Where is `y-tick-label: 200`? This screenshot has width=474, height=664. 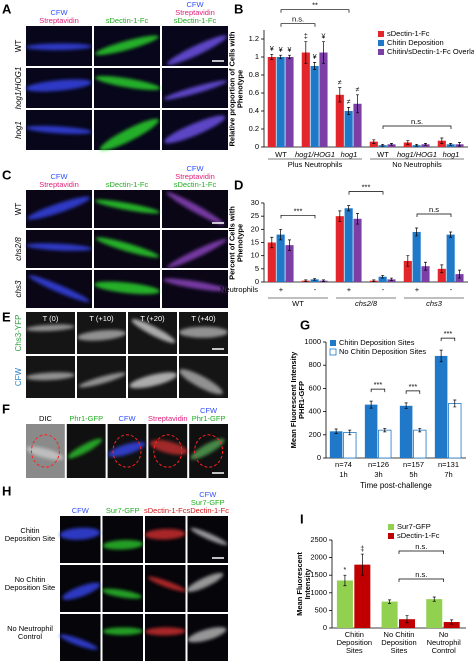
y-tick-label: 200 is located at coordinates (314, 434).